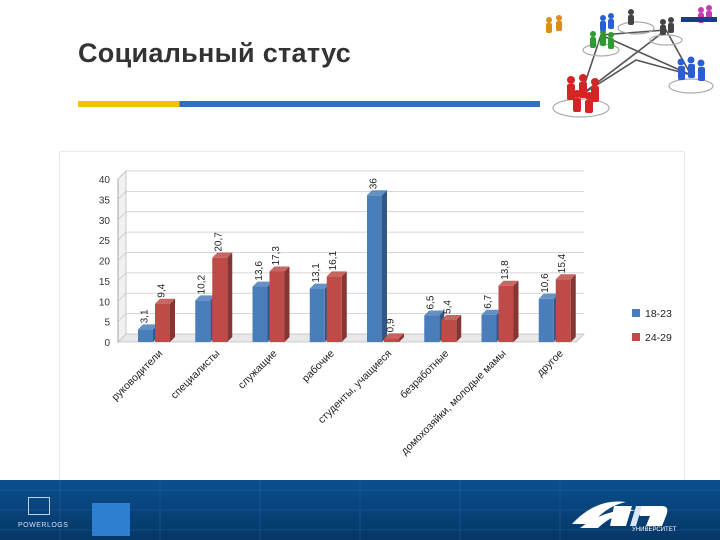  What do you see at coordinates (505, 270) in the screenshot?
I see `bar-value-label: 13,8` at bounding box center [505, 270].